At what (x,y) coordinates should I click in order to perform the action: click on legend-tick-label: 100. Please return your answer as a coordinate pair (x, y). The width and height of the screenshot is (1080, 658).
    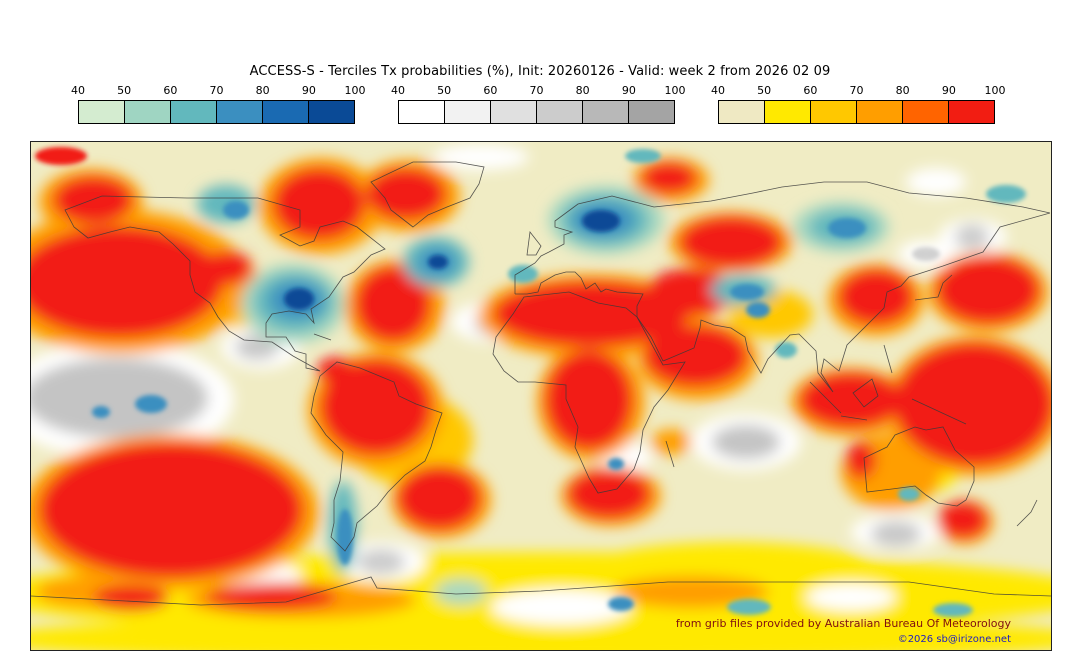
    Looking at the image, I should click on (995, 90).